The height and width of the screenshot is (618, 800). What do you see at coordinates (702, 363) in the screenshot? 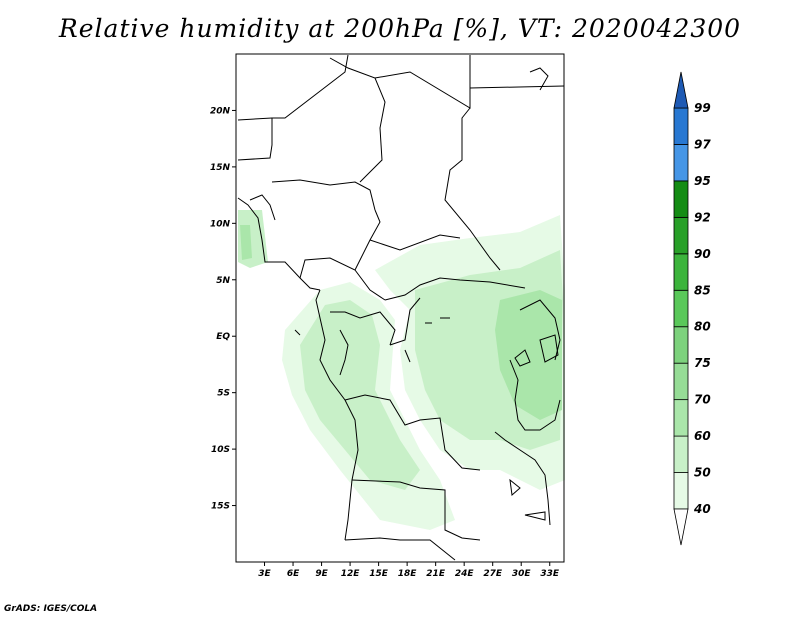
I see `colorbar-label: 75` at bounding box center [702, 363].